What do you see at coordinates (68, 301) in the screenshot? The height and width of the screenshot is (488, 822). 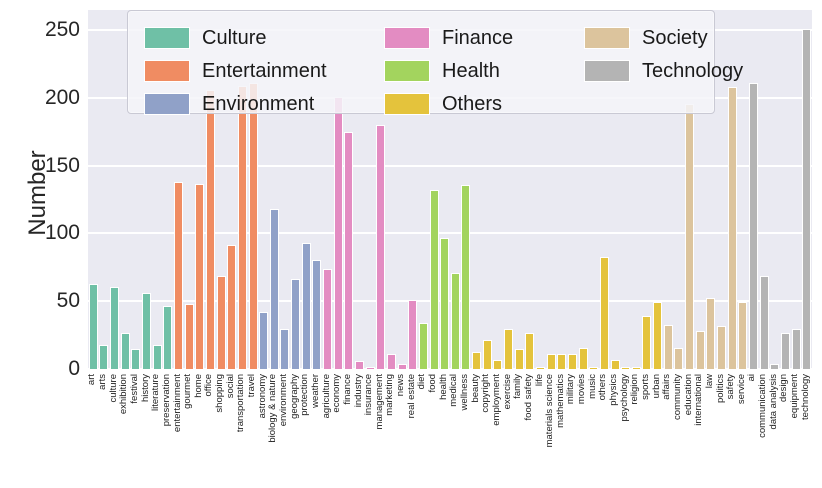 I see `y-tick-label: 50` at bounding box center [68, 301].